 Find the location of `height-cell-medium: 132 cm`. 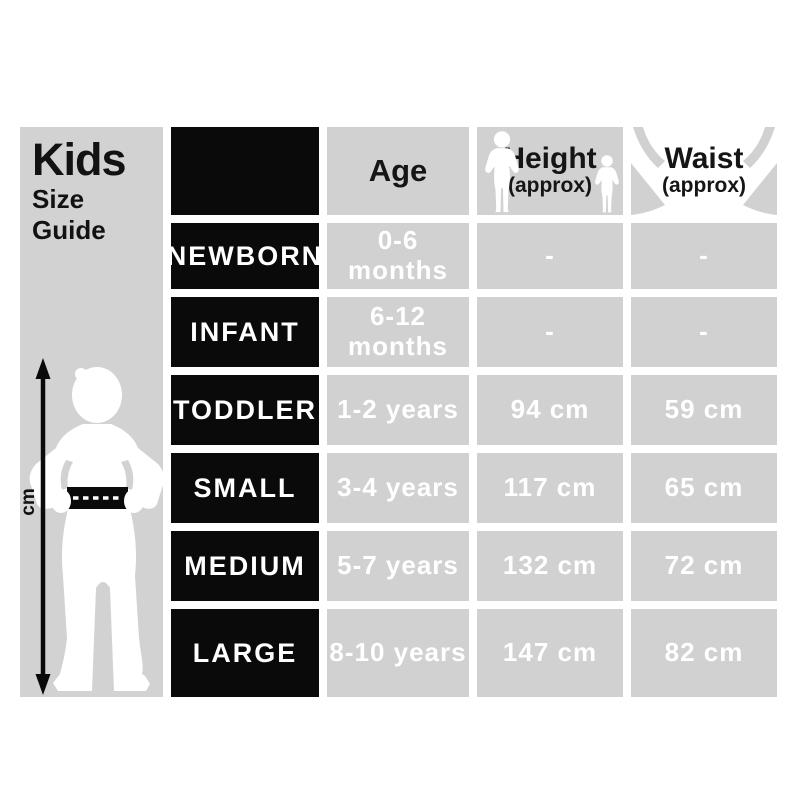

height-cell-medium: 132 cm is located at coordinates (550, 566).